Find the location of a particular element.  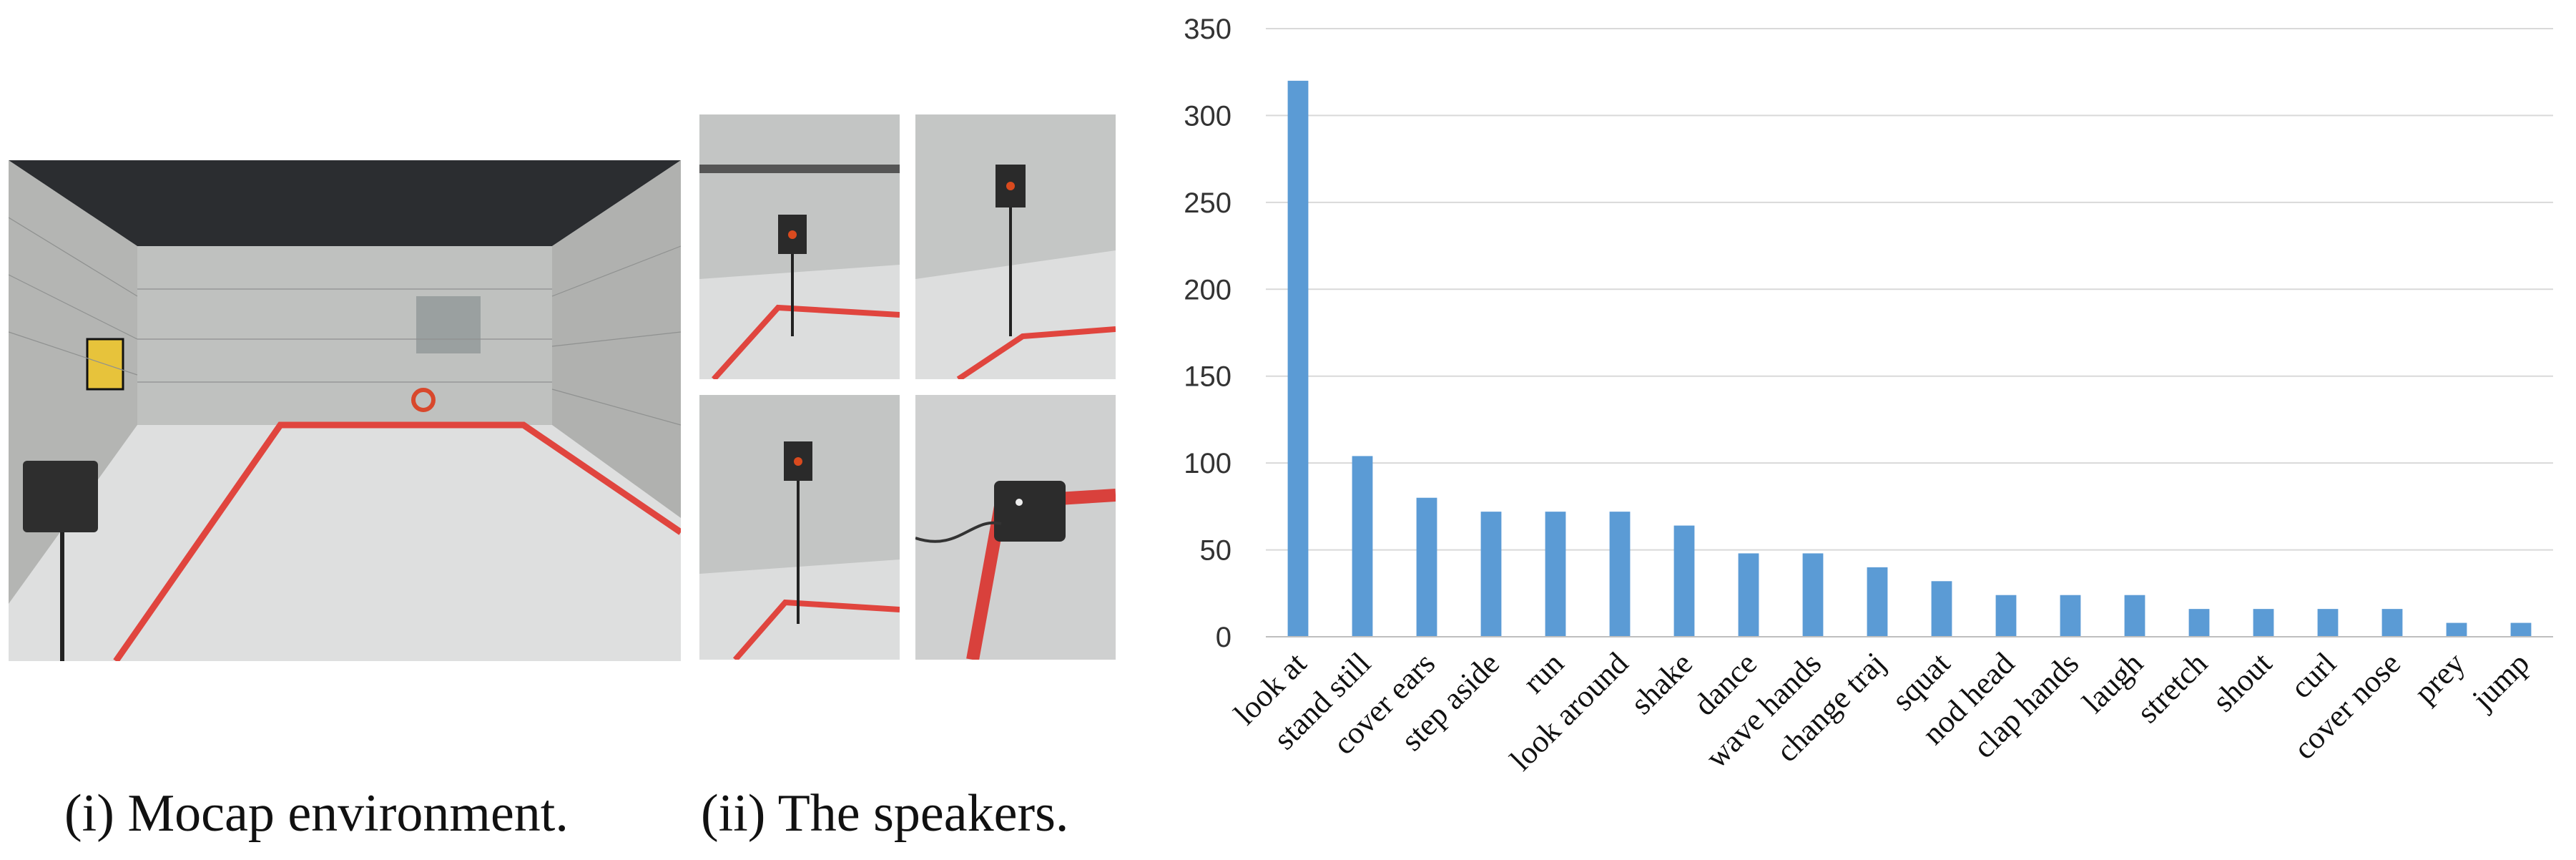

bar-change-traj is located at coordinates (1877, 602).